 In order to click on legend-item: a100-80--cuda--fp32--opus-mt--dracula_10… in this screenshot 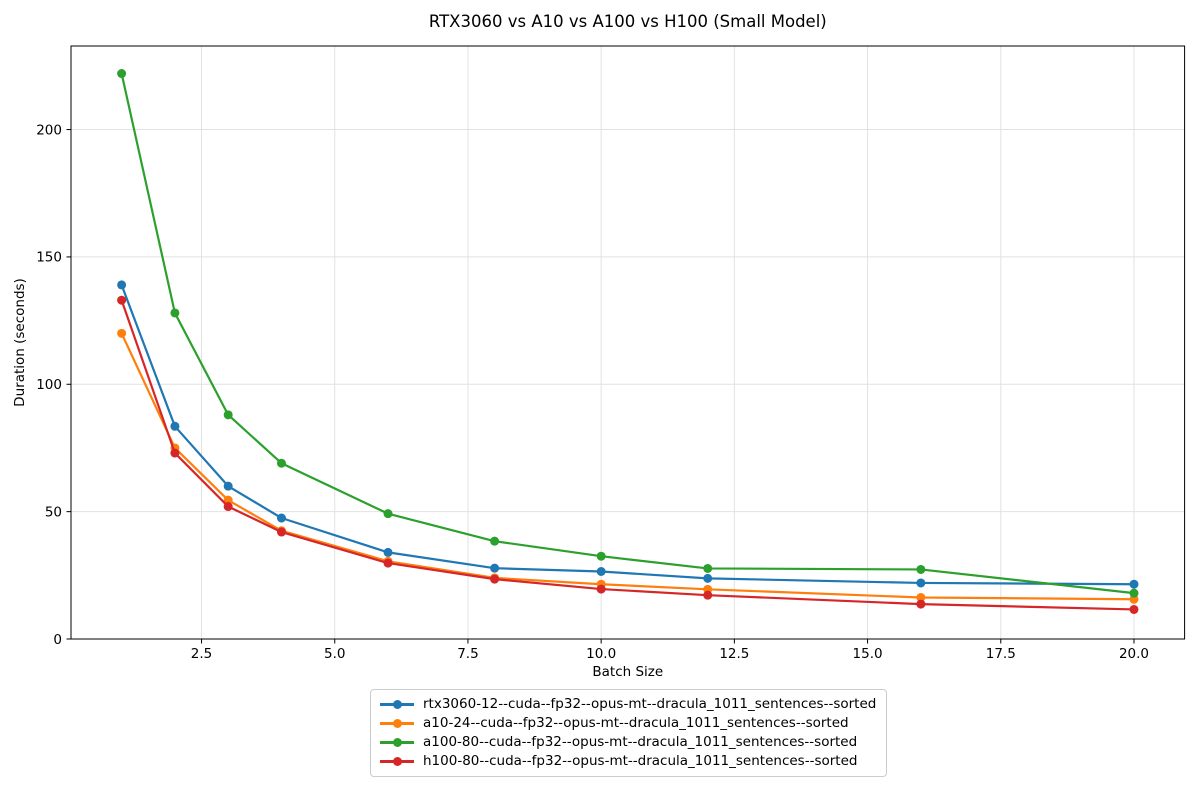, I will do `click(628, 741)`.